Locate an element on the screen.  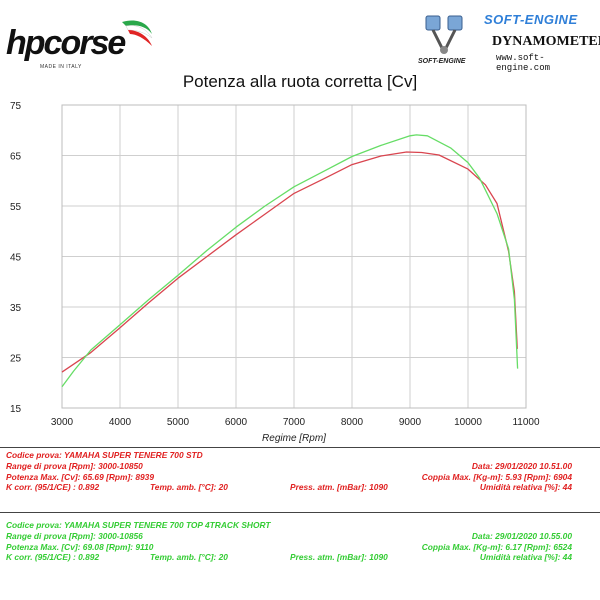
pistons-icon is located at coordinates (444, 34).